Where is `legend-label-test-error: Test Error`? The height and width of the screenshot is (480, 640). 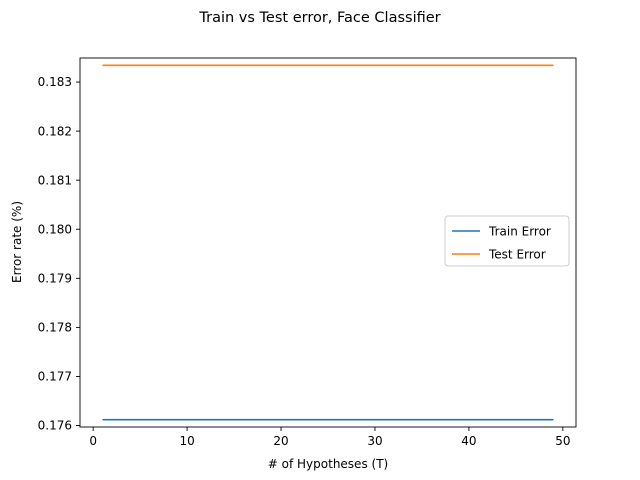 legend-label-test-error: Test Error is located at coordinates (517, 254).